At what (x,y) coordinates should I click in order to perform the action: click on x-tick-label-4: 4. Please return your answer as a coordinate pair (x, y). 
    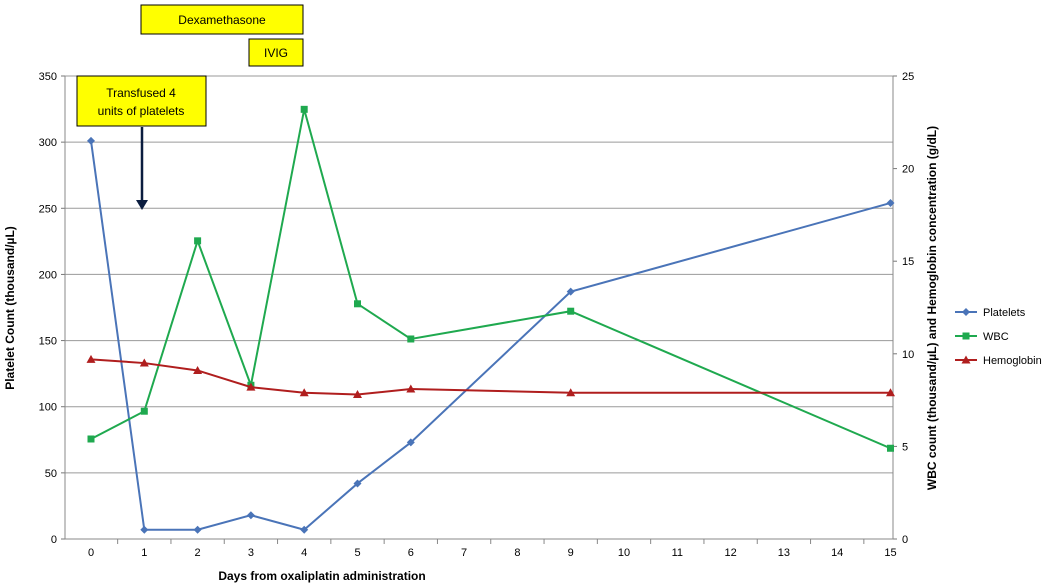
    Looking at the image, I should click on (304, 553).